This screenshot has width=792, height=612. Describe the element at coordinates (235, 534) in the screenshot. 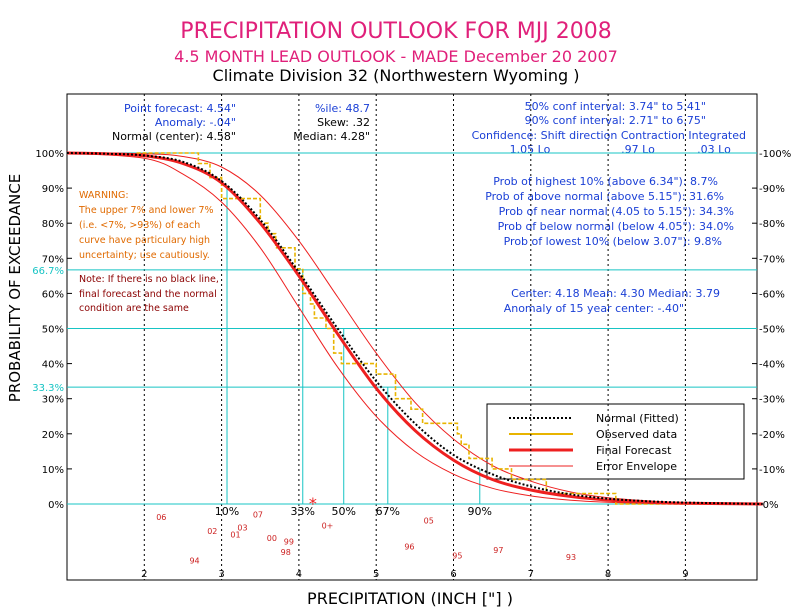

I see `year-label-01: 01` at that location.